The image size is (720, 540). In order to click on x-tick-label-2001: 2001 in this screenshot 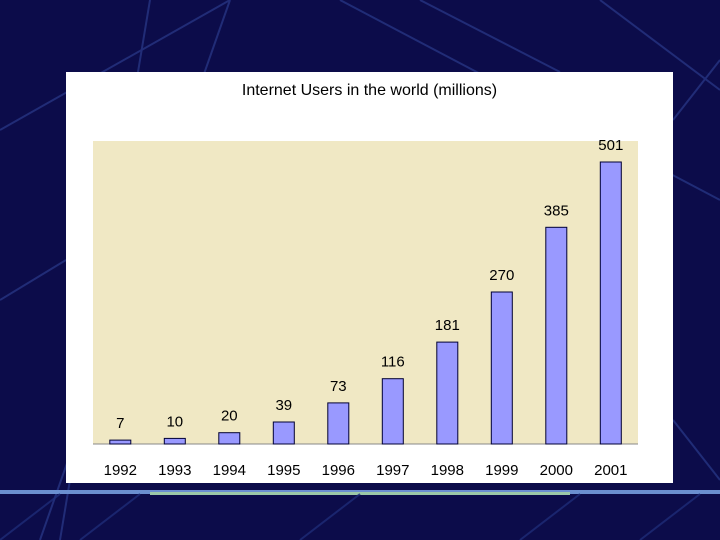, I will do `click(610, 470)`.